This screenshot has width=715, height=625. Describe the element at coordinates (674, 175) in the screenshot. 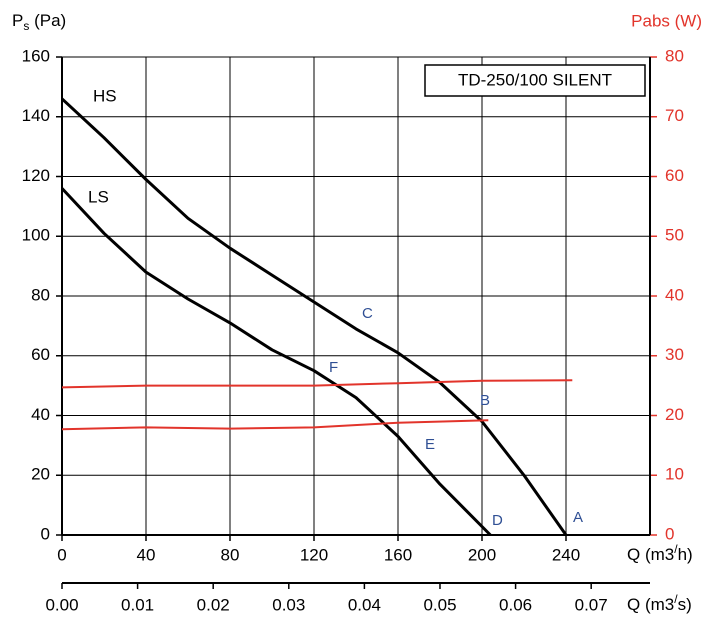

I see `y2-tick-label: 60` at that location.